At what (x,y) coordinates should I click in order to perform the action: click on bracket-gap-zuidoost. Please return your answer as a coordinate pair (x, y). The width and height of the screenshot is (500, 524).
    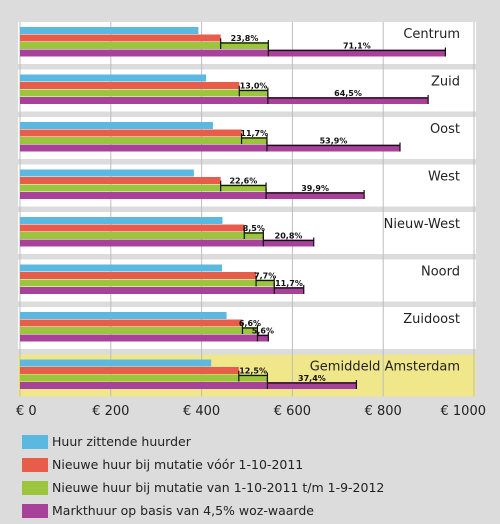
    Looking at the image, I should click on (262, 336).